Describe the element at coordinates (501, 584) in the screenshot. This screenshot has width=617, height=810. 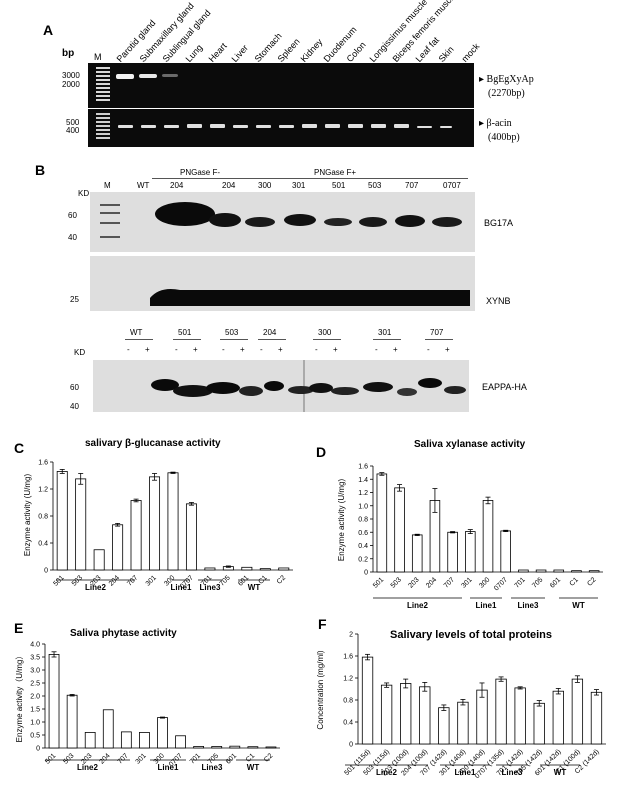
I see `x-tick-label: 0707` at that location.